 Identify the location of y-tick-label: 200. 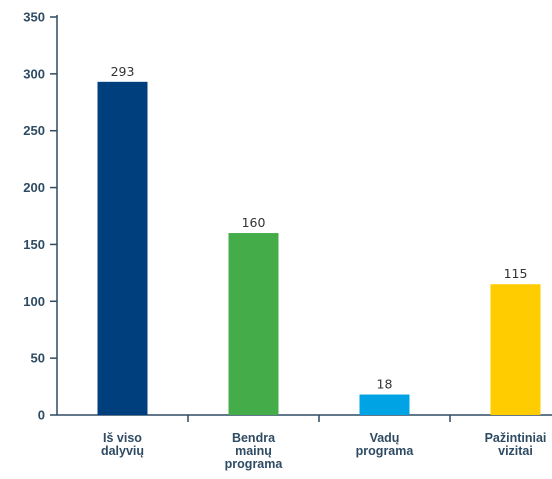
(34, 187).